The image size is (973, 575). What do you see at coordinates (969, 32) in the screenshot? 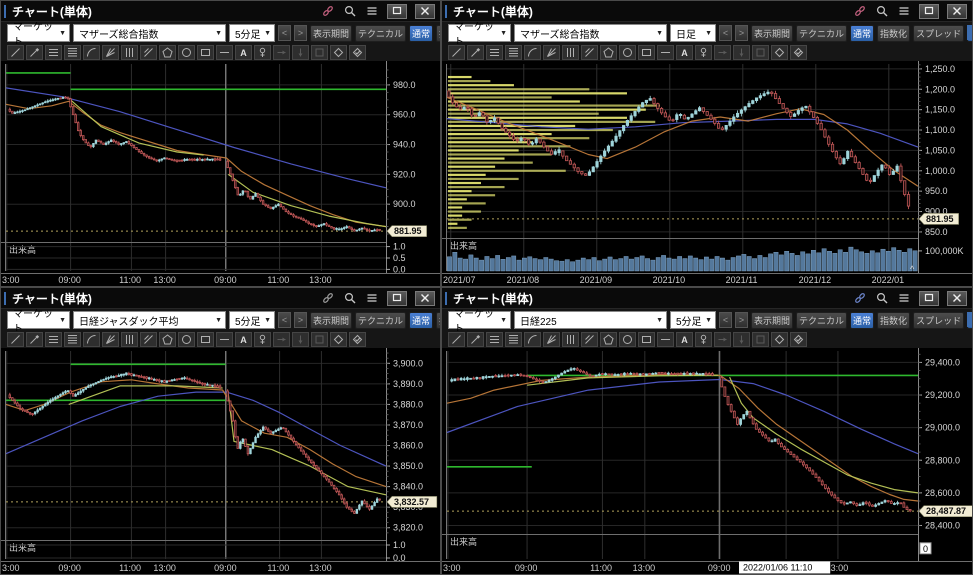
I see `docked-tool-icon` at bounding box center [969, 32].